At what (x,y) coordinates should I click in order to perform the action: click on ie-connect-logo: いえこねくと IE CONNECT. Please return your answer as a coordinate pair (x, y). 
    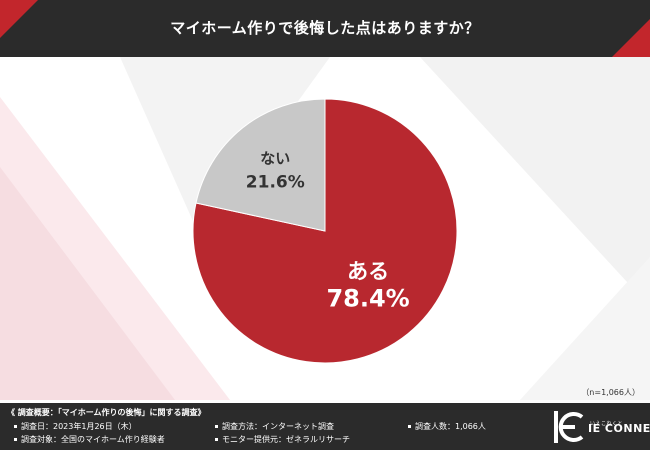
    Looking at the image, I should click on (601, 427).